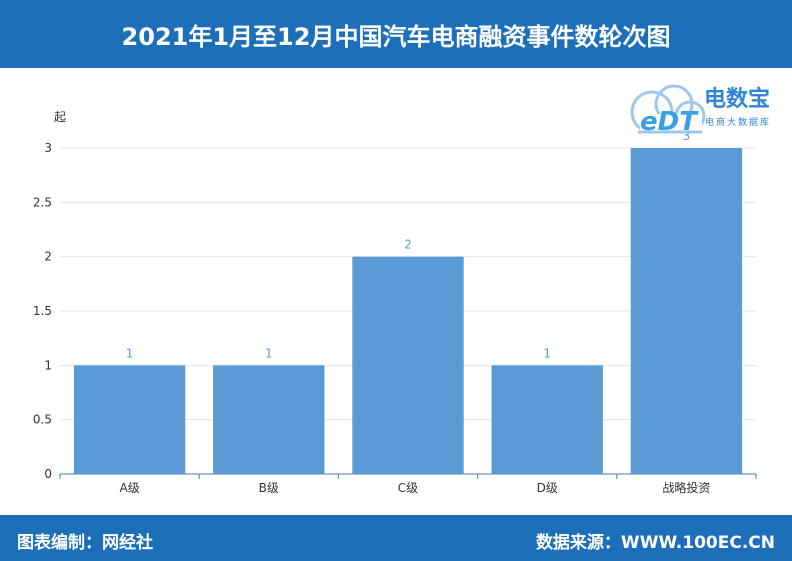  Describe the element at coordinates (48, 257) in the screenshot. I see `y-tick-label: 2` at that location.